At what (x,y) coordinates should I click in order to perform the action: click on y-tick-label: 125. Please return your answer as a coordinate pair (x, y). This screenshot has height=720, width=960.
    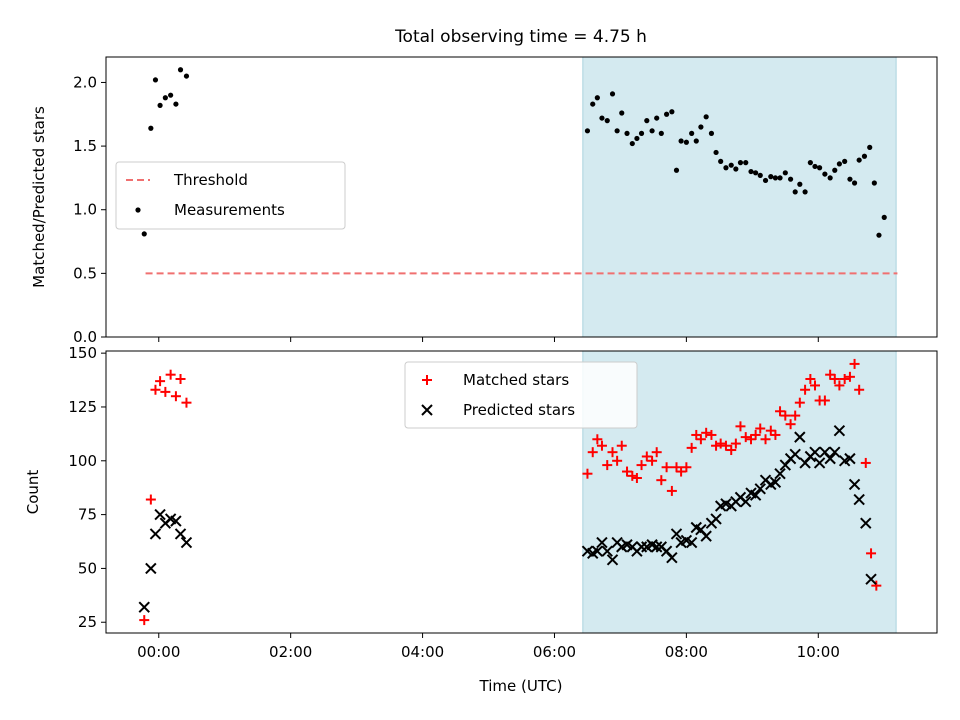
    Looking at the image, I should click on (82, 407).